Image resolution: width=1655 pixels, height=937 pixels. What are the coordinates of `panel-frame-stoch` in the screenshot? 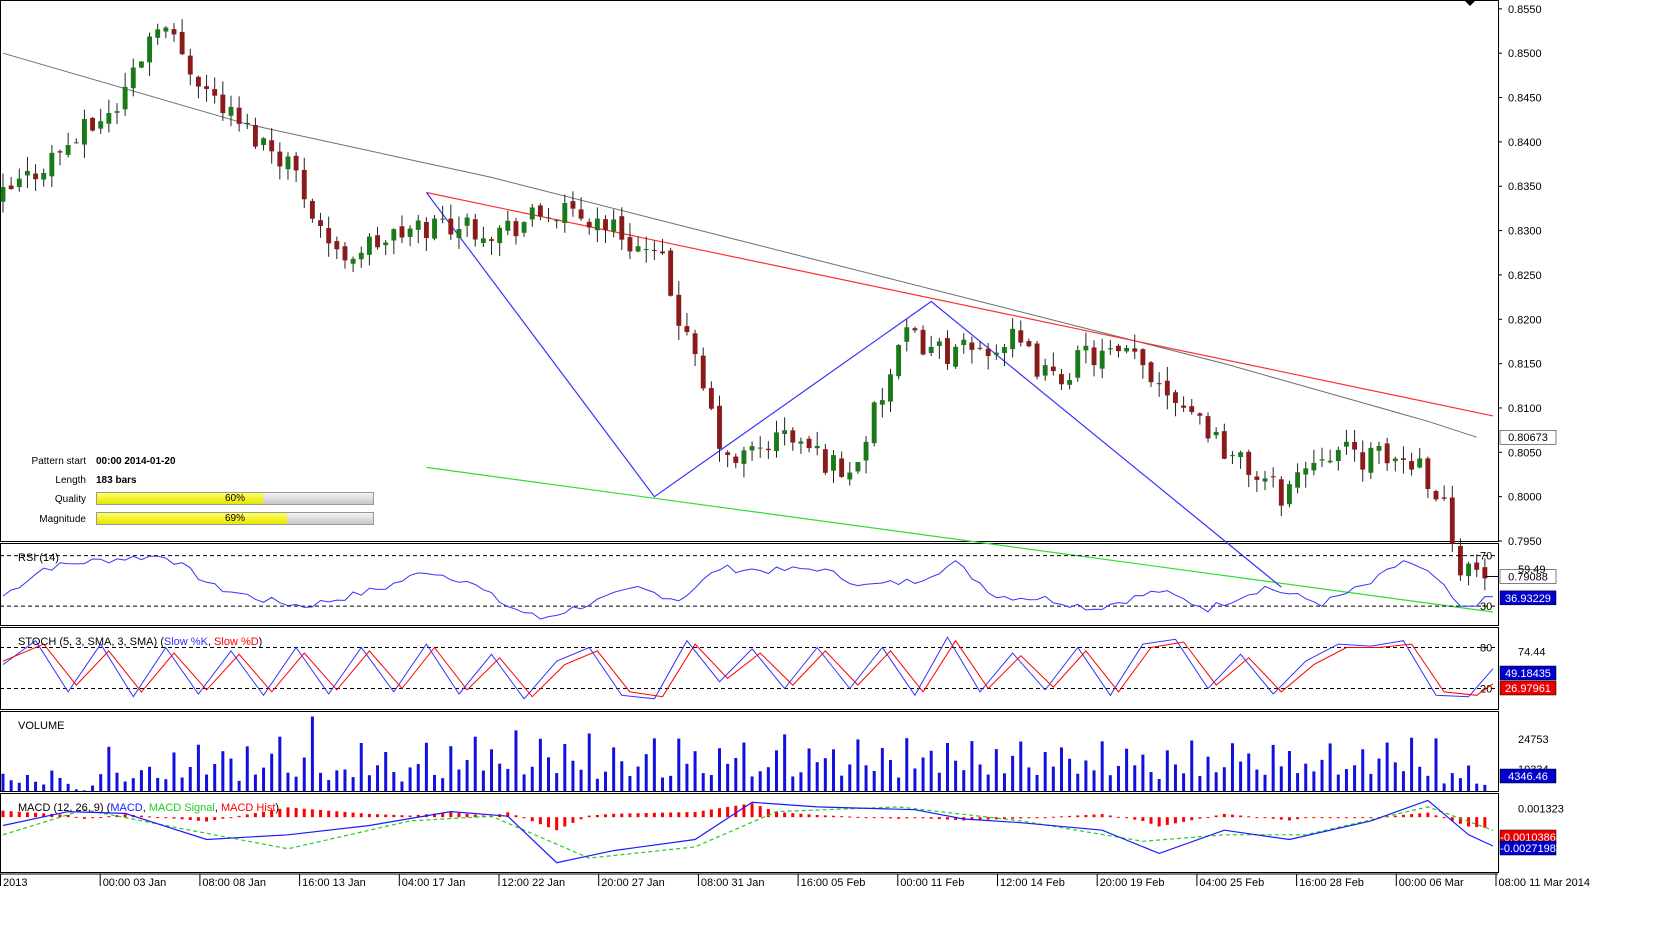 It's located at (749, 668).